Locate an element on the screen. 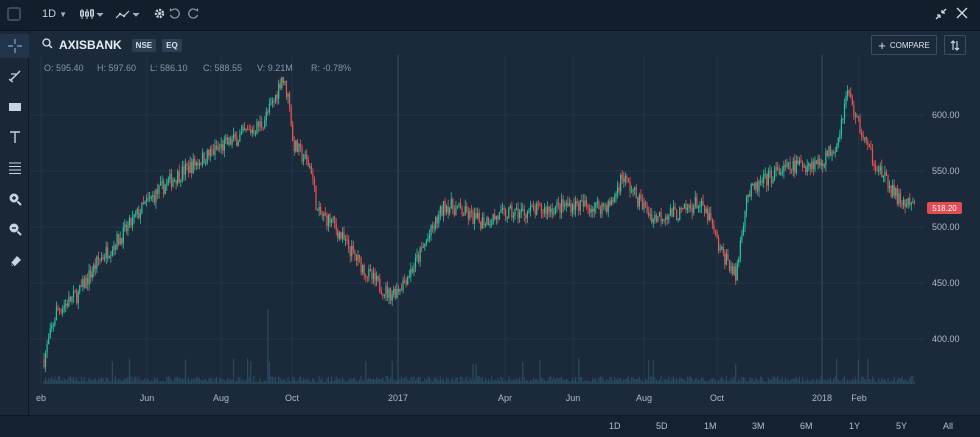 The image size is (980, 437). open-label: O: is located at coordinates (49, 68).